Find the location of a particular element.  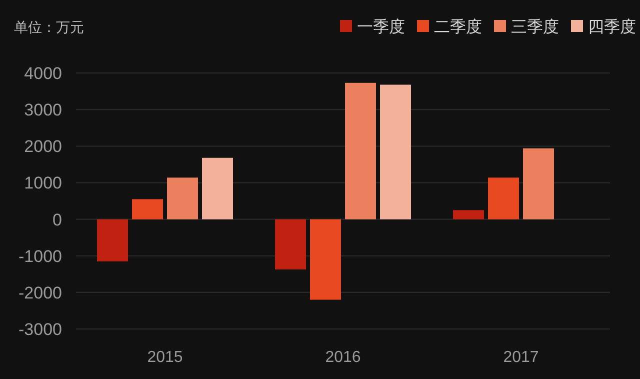

legend-label: 二季度 is located at coordinates (458, 27).